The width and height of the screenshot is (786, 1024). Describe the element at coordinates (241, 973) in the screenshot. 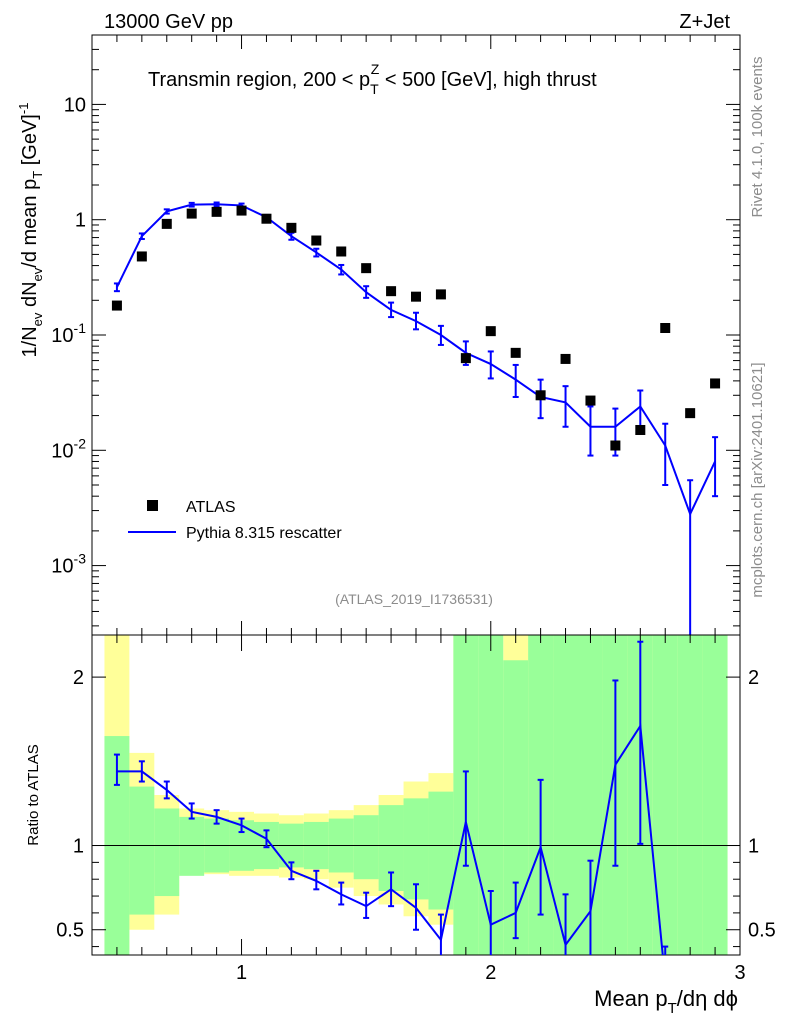

I see `x-tick-label: 1` at that location.